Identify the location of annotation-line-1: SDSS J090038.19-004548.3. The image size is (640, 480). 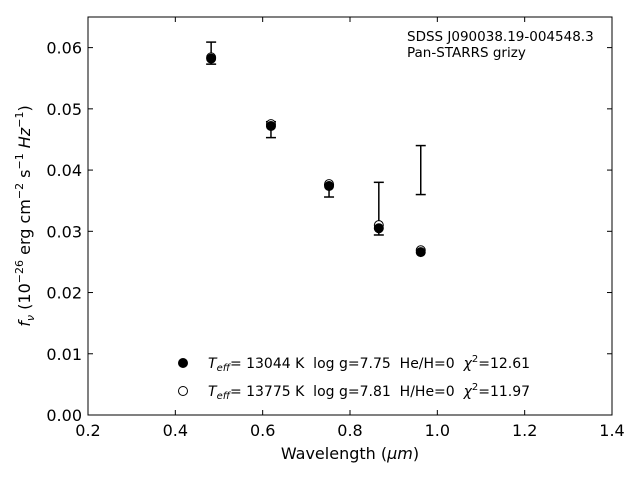
(500, 37).